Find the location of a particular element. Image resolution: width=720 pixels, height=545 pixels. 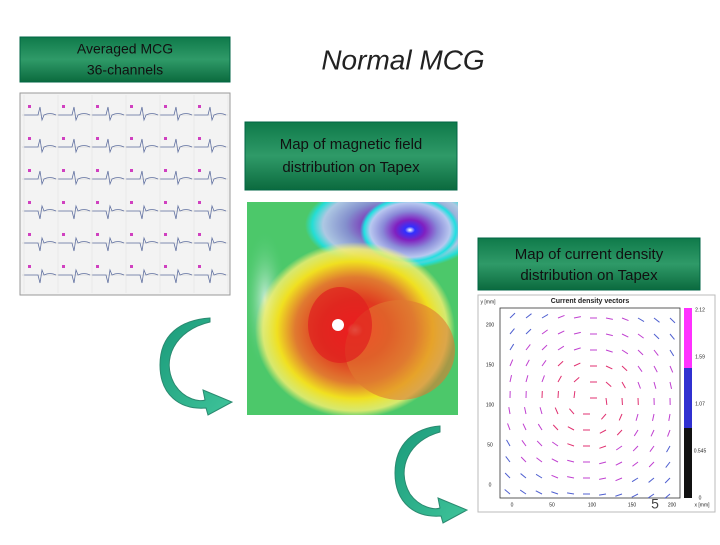

colorbar-tick-label: 1.59 is located at coordinates (700, 357).